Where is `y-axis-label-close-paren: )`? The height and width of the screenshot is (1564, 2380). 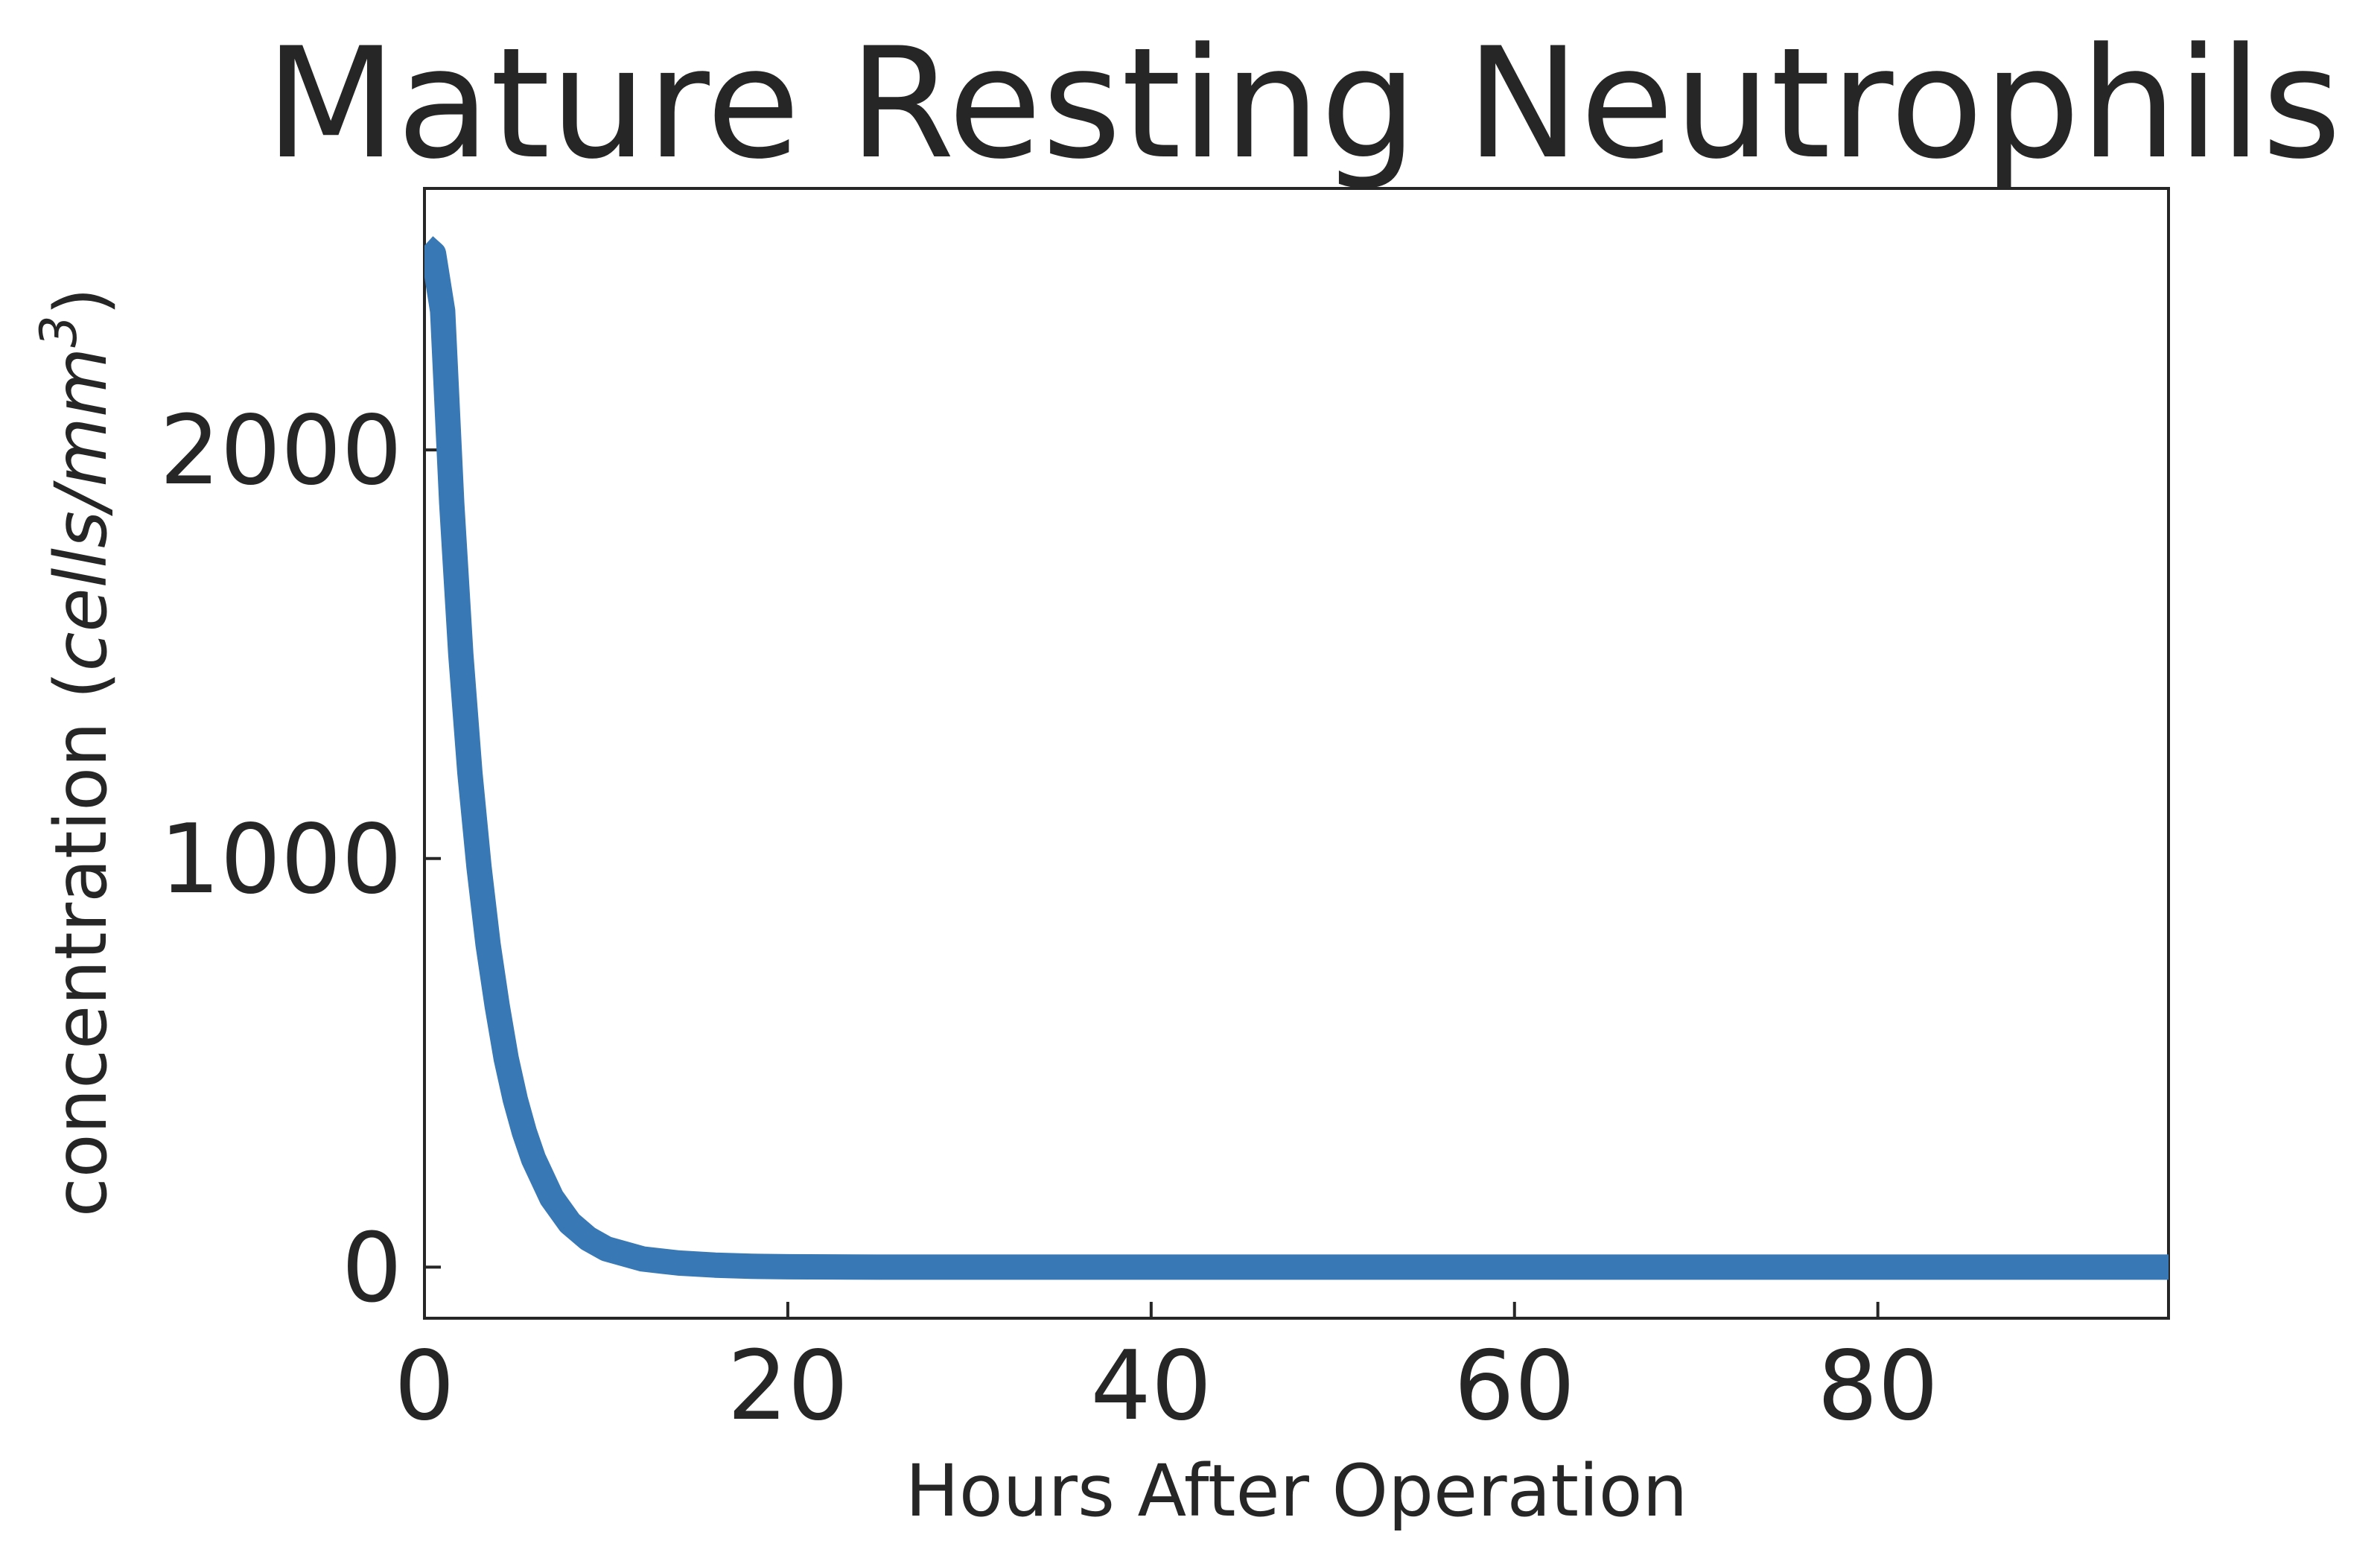
y-axis-label-close-paren: ) is located at coordinates (81, 301).